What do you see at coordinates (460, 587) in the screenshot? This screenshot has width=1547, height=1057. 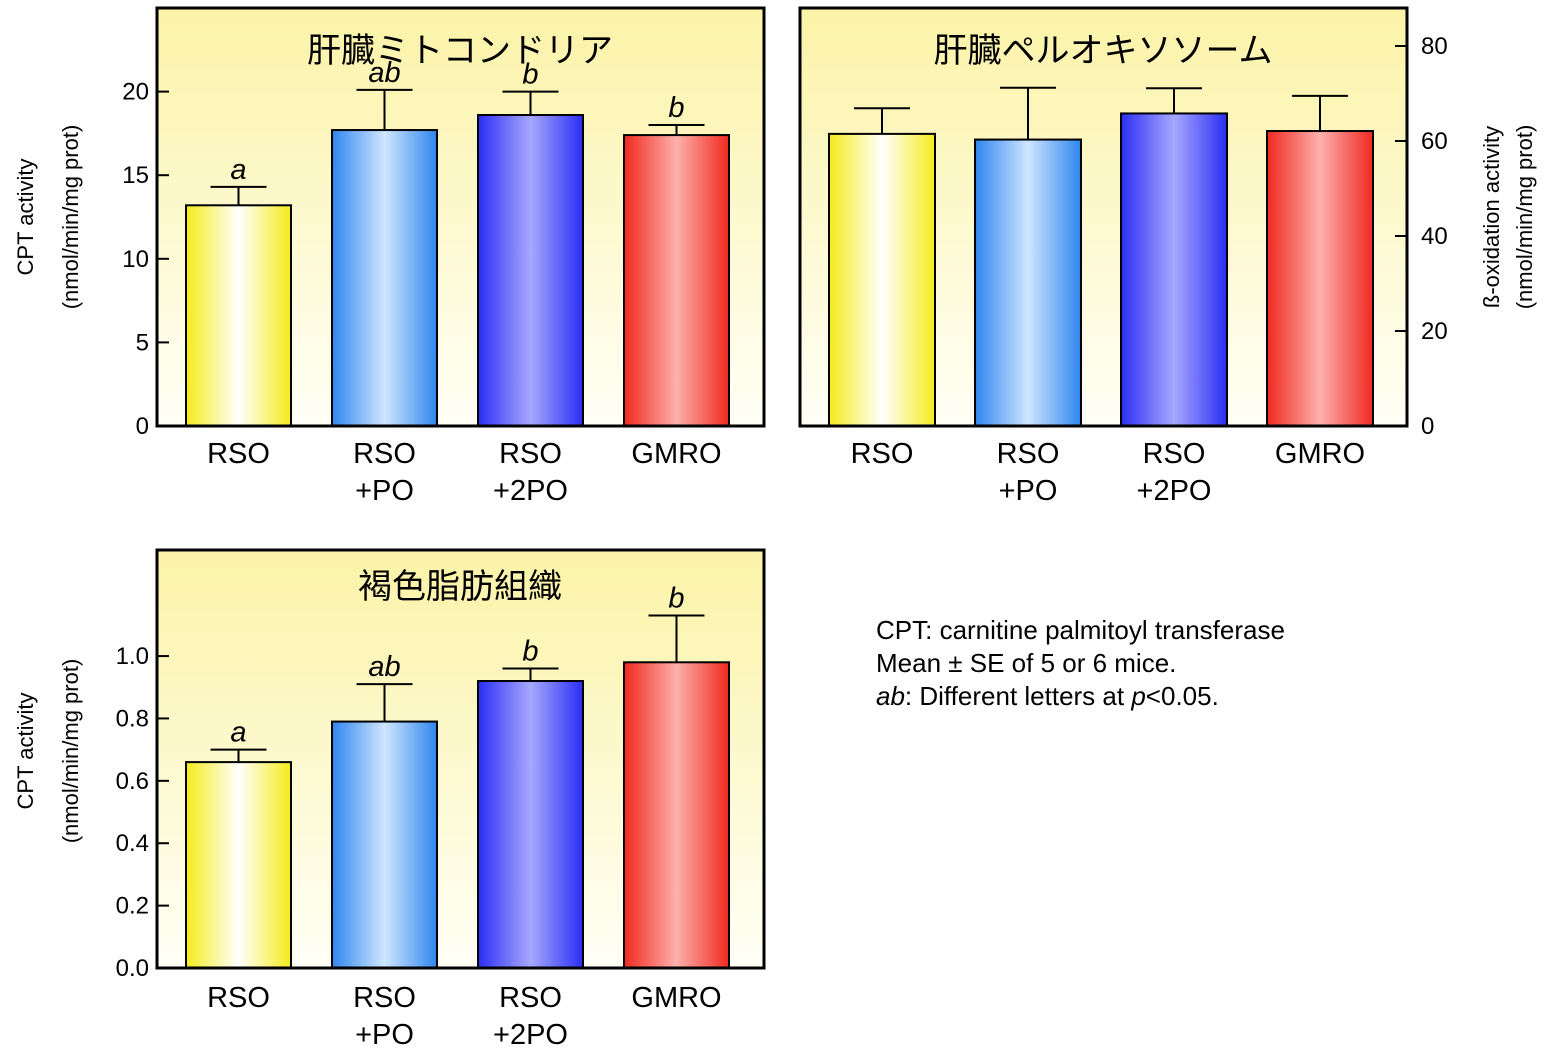 I see `panel-title: 褐色脂肪組織` at bounding box center [460, 587].